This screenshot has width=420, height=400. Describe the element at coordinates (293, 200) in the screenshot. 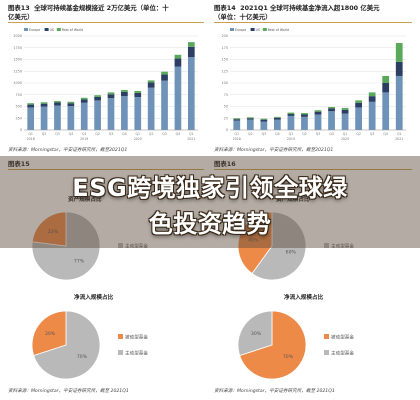

I see `fig16-title: 资产规模占比` at that location.